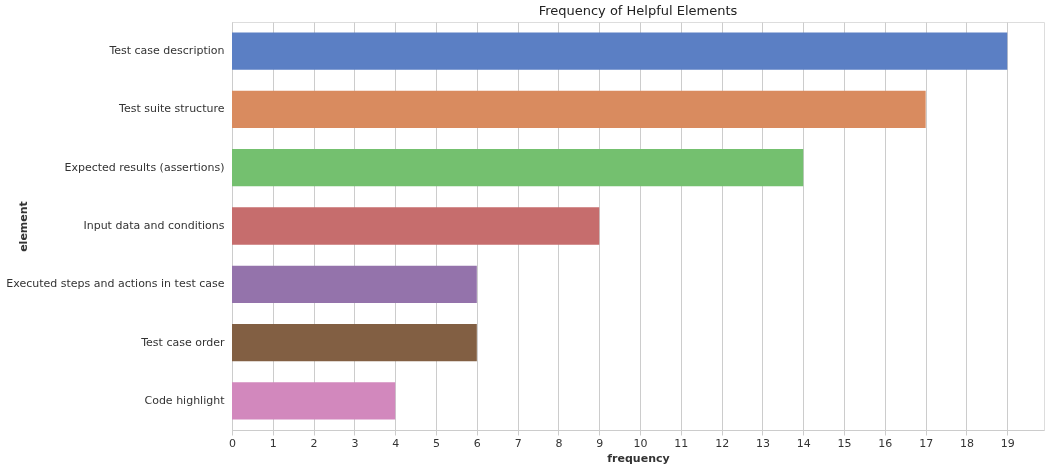 The image size is (1049, 468). I want to click on y-tick-label: Executed steps and actions in test case, so click(115, 284).